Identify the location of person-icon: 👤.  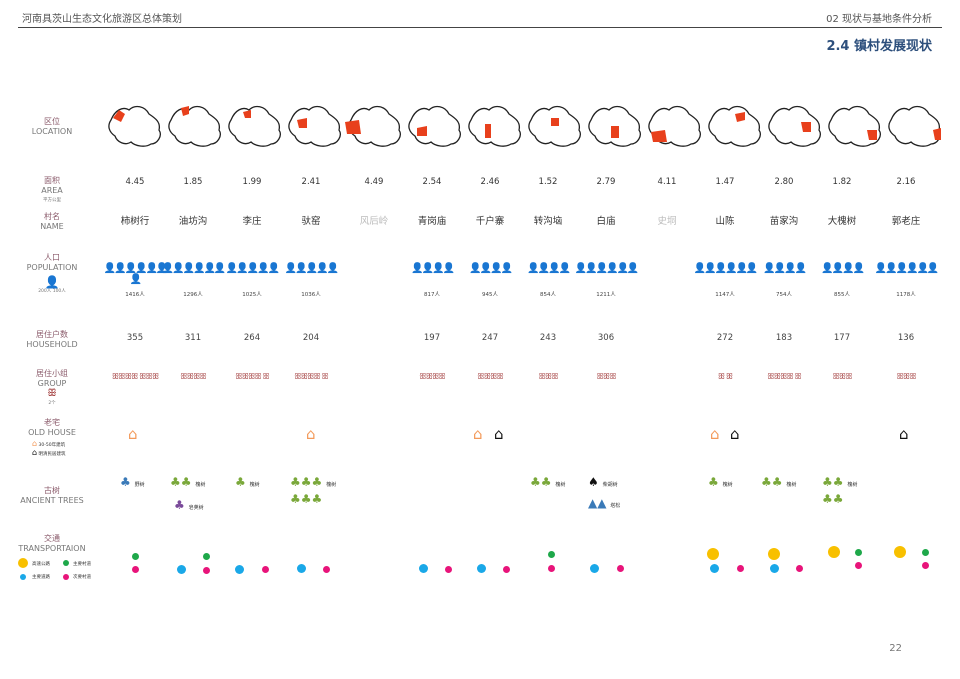
(52, 282).